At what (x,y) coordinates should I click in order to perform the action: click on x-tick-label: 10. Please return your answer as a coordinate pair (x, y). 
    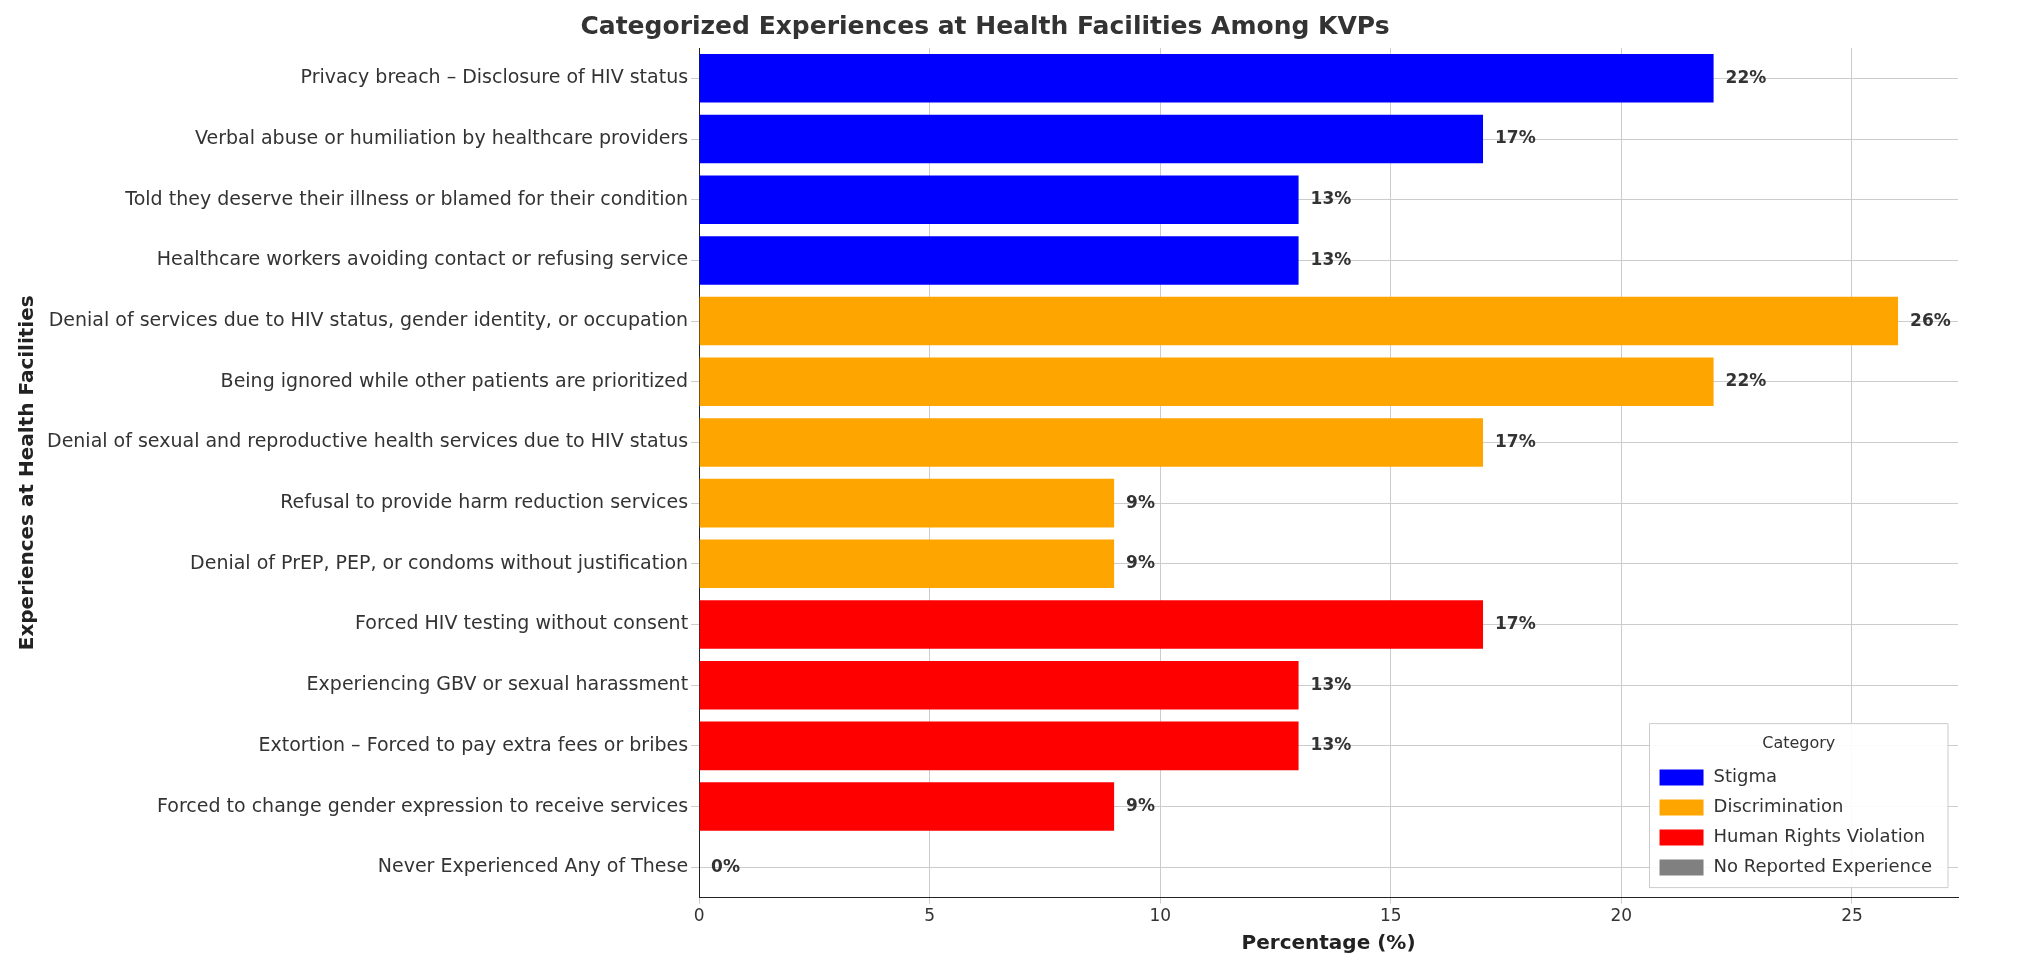
    Looking at the image, I should click on (1160, 915).